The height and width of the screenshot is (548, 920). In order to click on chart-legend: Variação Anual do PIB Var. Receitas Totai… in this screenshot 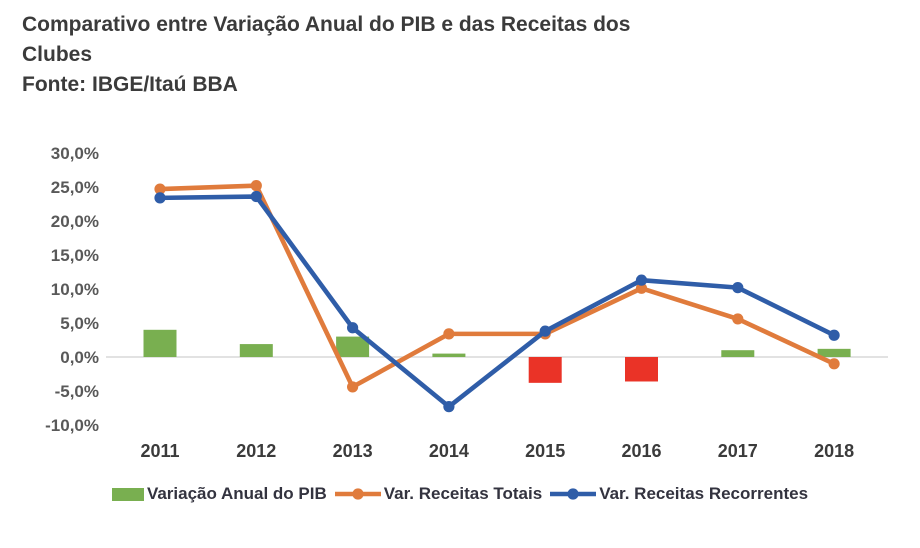, I will do `click(460, 494)`.